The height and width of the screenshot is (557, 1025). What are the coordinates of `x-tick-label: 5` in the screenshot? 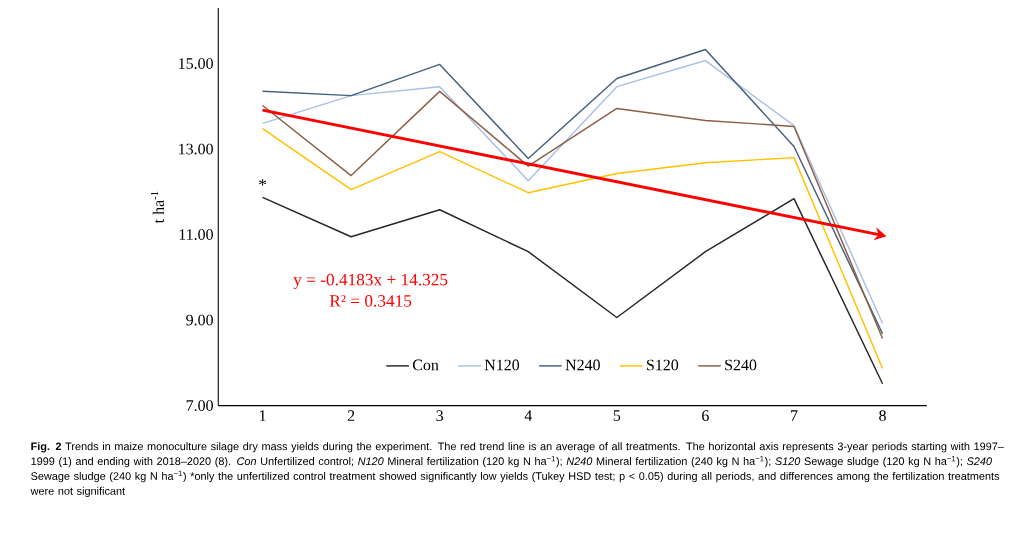 It's located at (617, 415).